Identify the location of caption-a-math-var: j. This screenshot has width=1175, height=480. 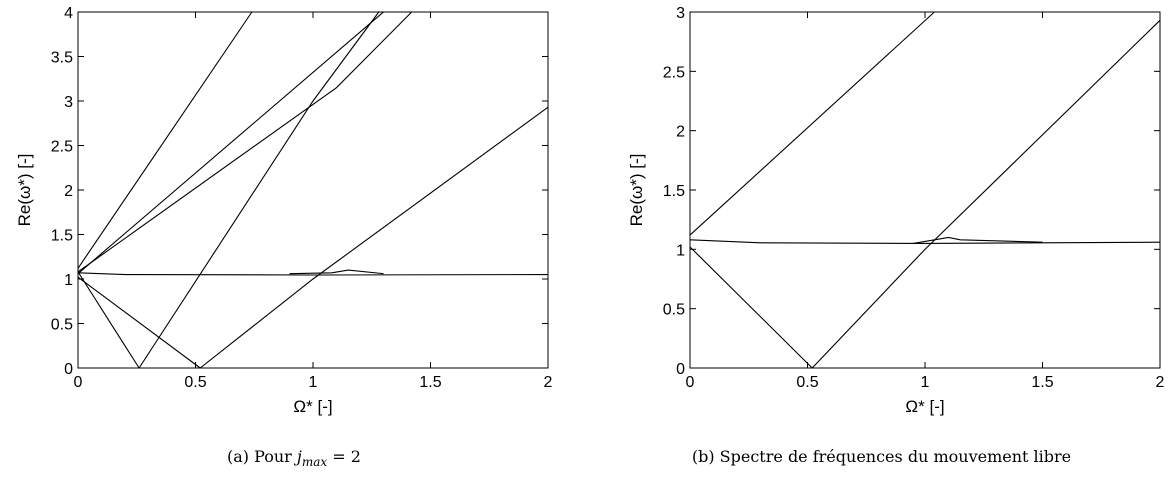
(299, 456).